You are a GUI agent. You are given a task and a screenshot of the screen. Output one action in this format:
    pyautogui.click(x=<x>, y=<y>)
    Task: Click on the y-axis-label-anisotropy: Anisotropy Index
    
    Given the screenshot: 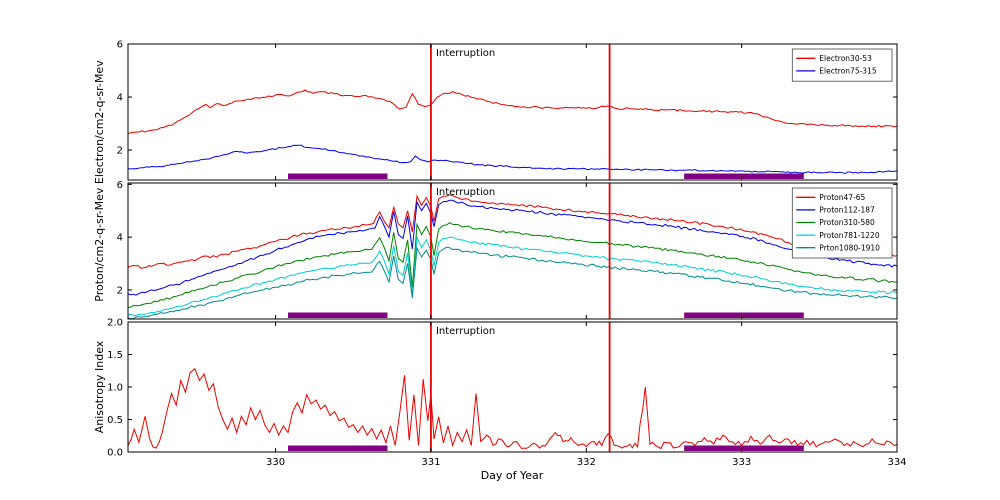 What is the action you would take?
    pyautogui.click(x=99, y=386)
    